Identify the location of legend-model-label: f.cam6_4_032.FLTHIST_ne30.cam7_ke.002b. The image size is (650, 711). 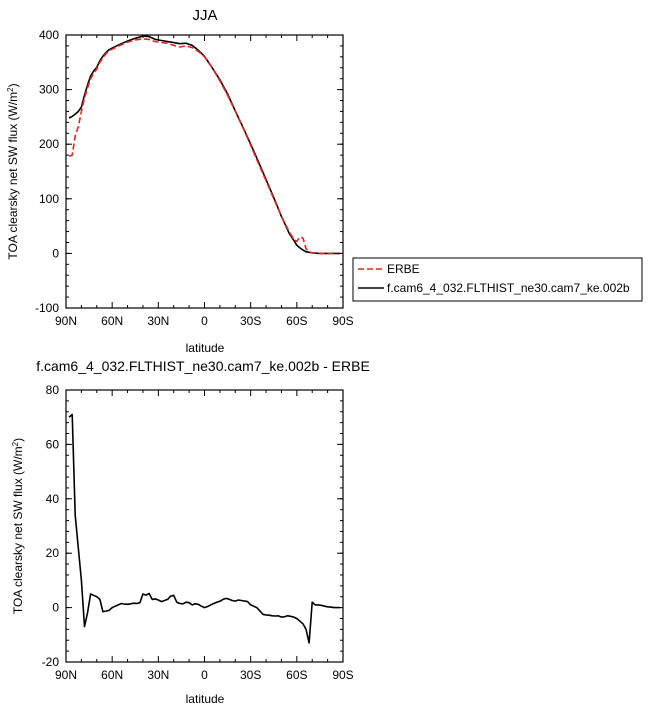
(508, 288).